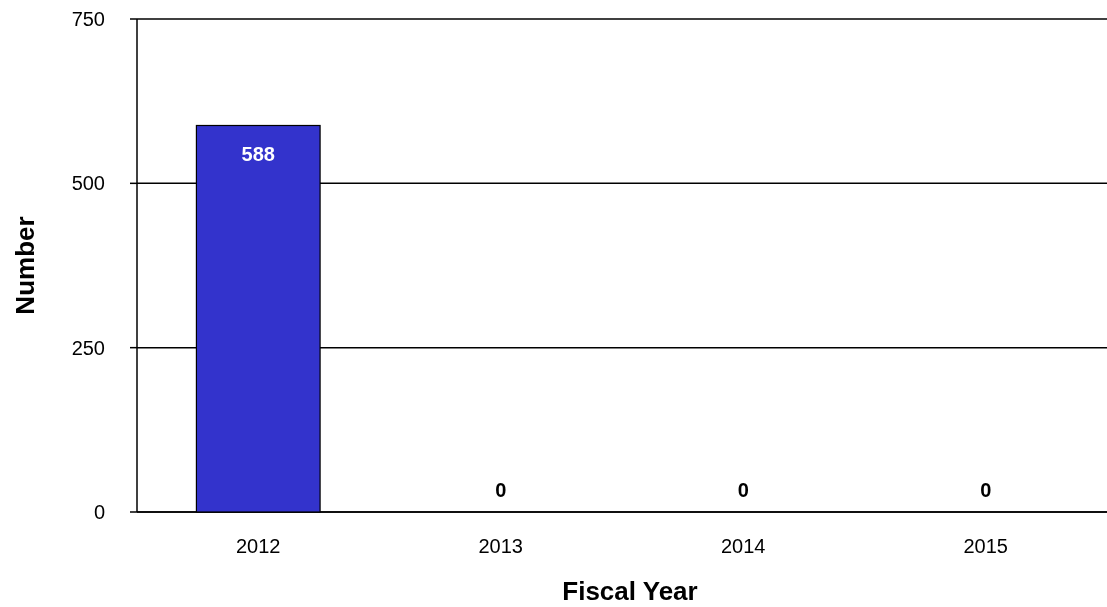 Image resolution: width=1107 pixels, height=607 pixels. I want to click on x-tick-label: 2013, so click(500, 546).